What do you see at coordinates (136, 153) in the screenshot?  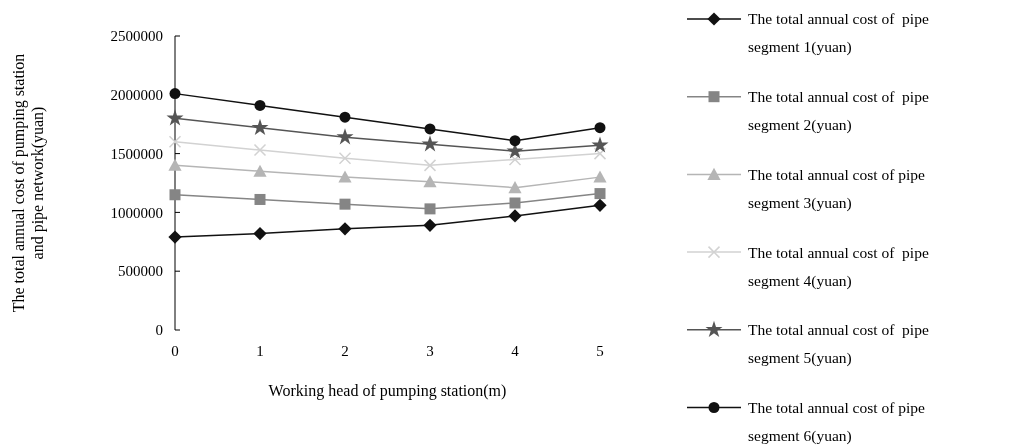 I see `y-tick-label: 1500000` at bounding box center [136, 153].